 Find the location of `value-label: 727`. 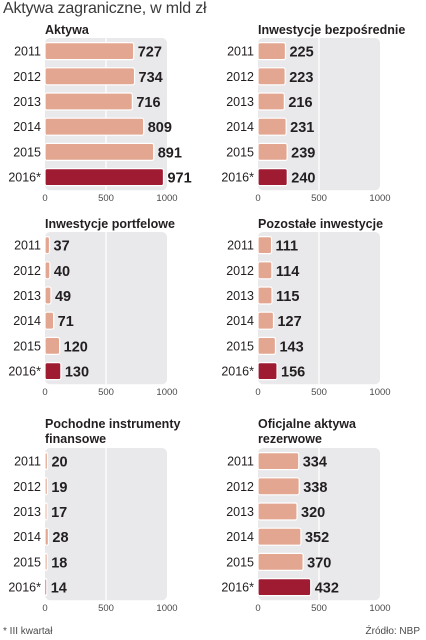

value-label: 727 is located at coordinates (150, 53).